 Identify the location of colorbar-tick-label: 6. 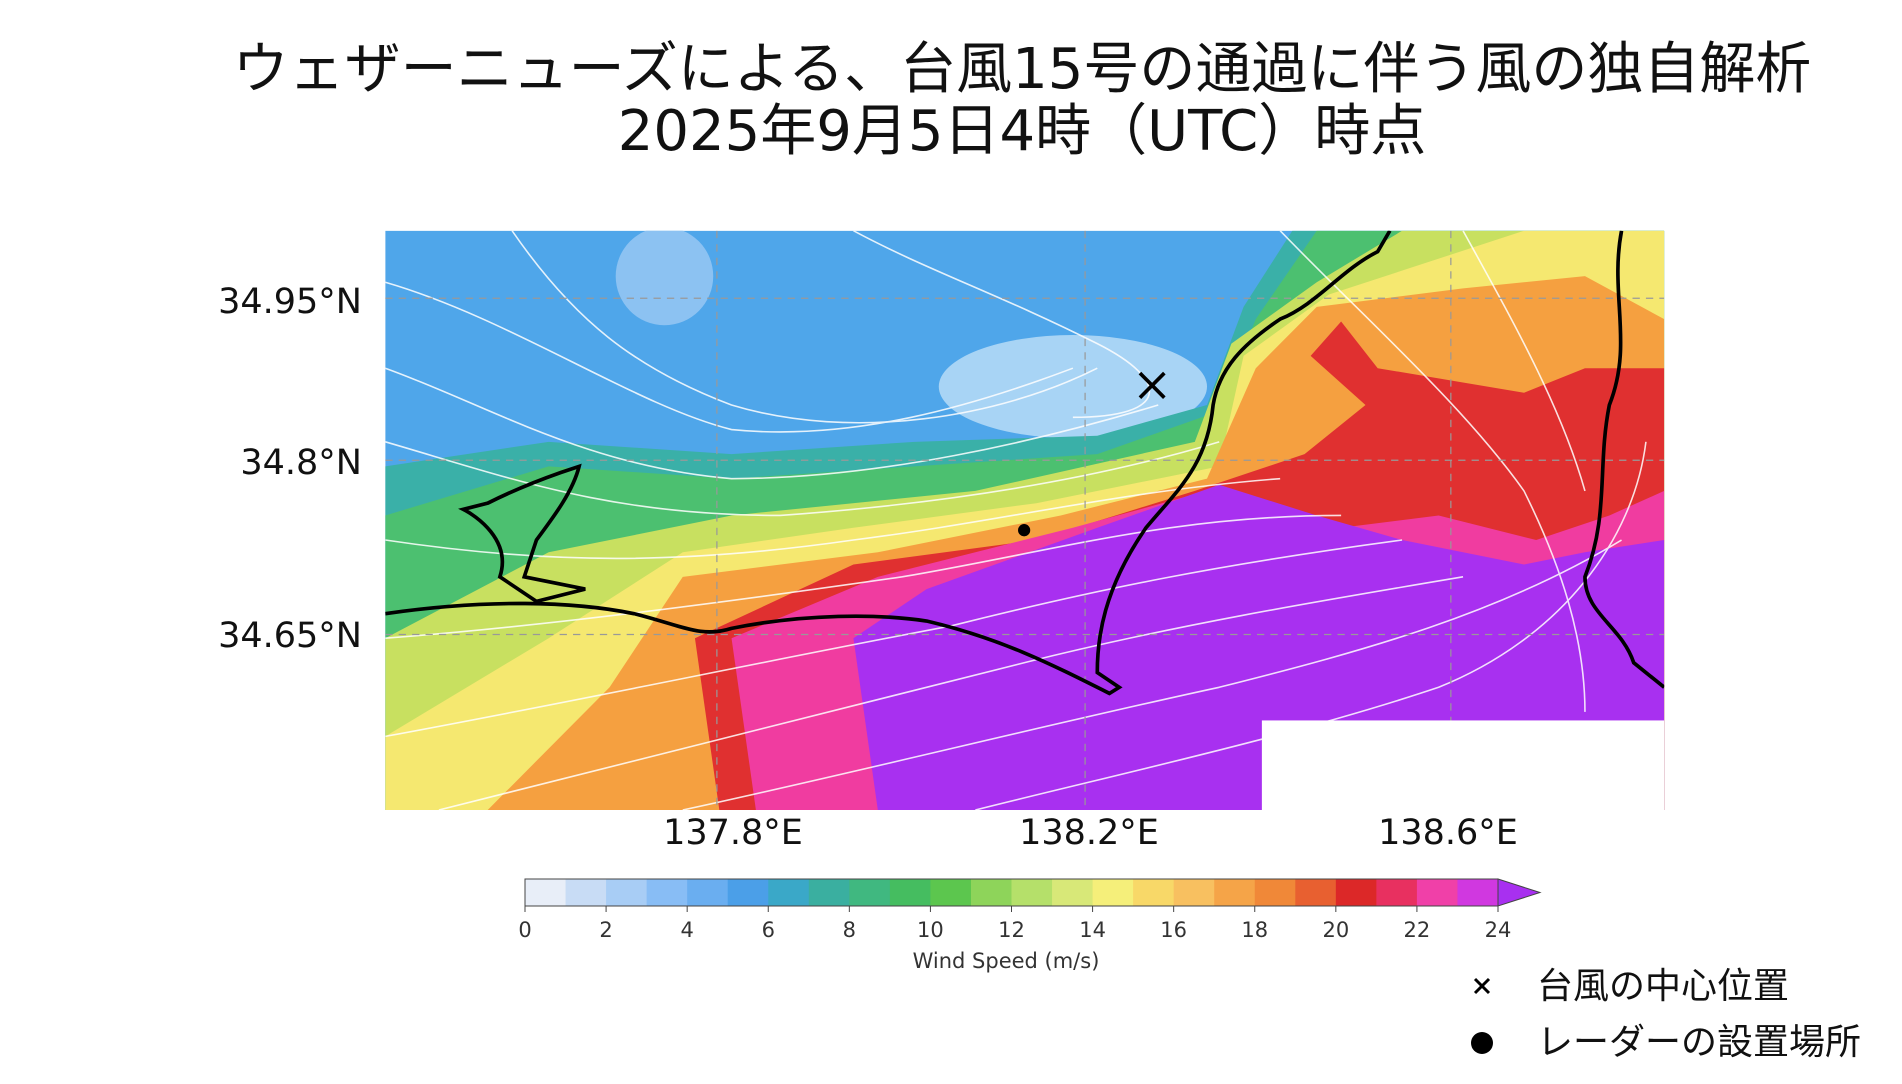
(768, 930).